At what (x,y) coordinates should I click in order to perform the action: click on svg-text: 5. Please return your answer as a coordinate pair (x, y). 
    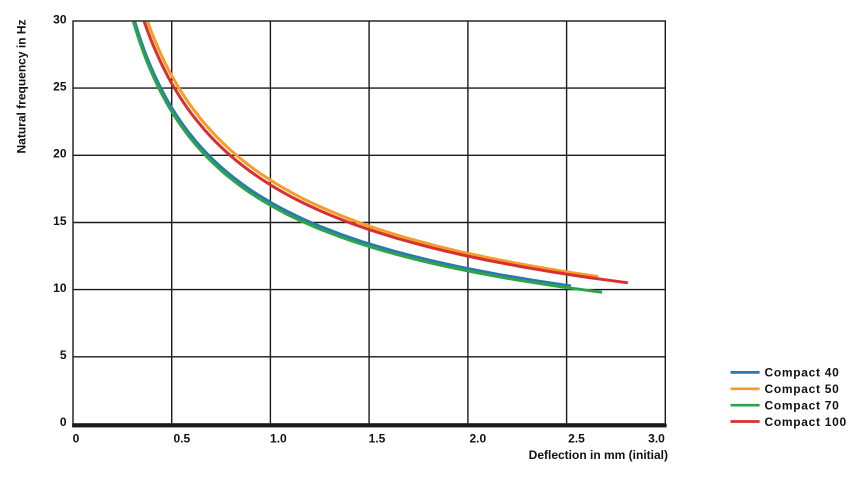
    Looking at the image, I should click on (63, 355).